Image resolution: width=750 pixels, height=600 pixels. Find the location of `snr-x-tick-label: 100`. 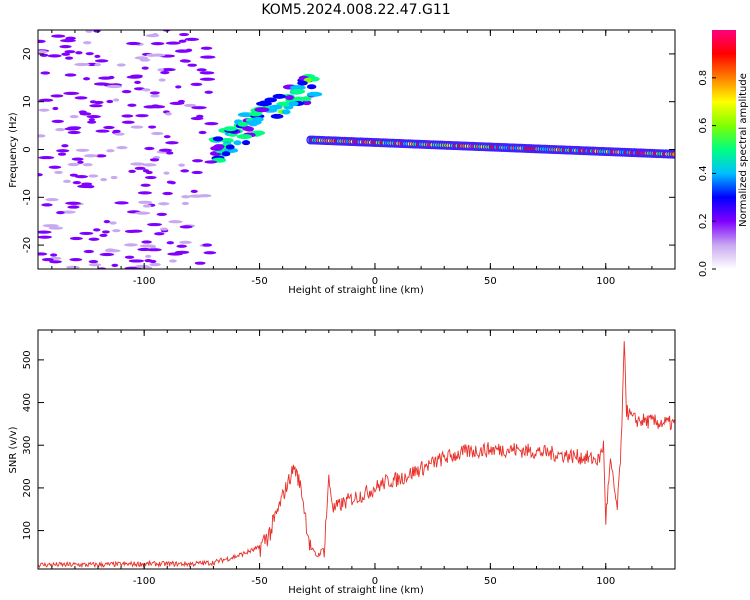

snr-x-tick-label: 100 is located at coordinates (605, 581).